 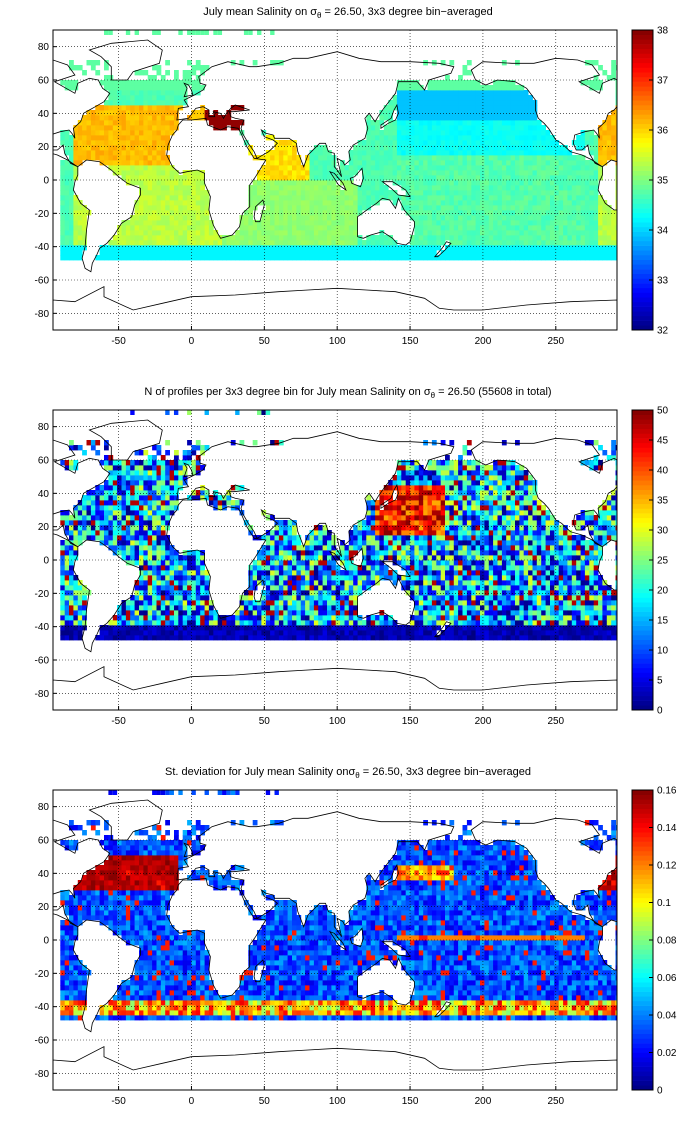 What do you see at coordinates (642, 164) in the screenshot?
I see `colorbar-step` at bounding box center [642, 164].